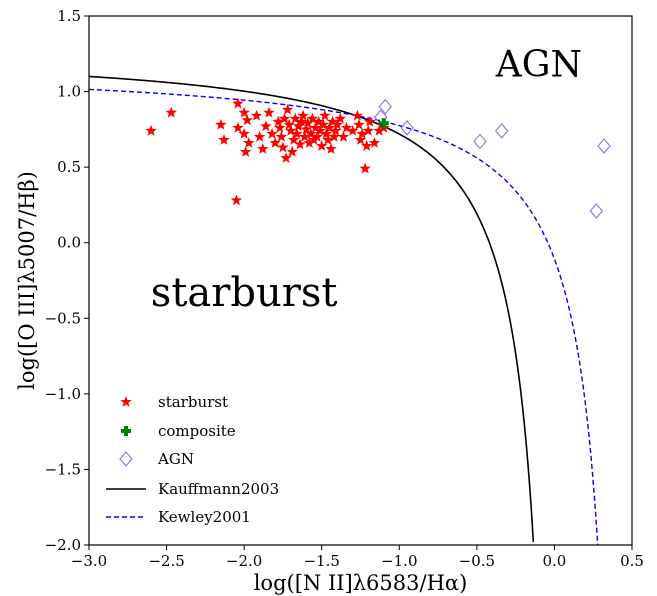 The image size is (657, 596). I want to click on y-tick-label: −1.0, so click(63, 394).